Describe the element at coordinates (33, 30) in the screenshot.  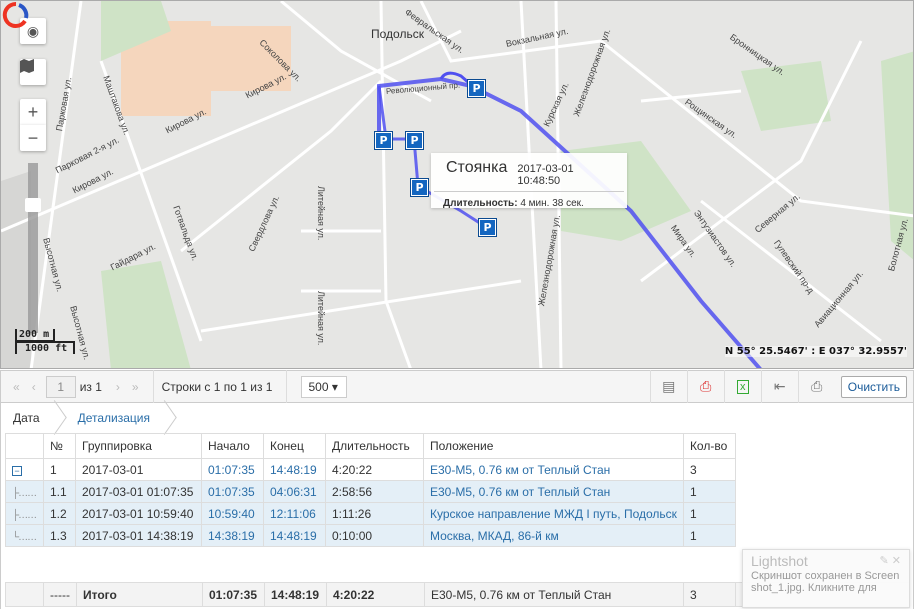
I see `eye-icon: ◉` at that location.